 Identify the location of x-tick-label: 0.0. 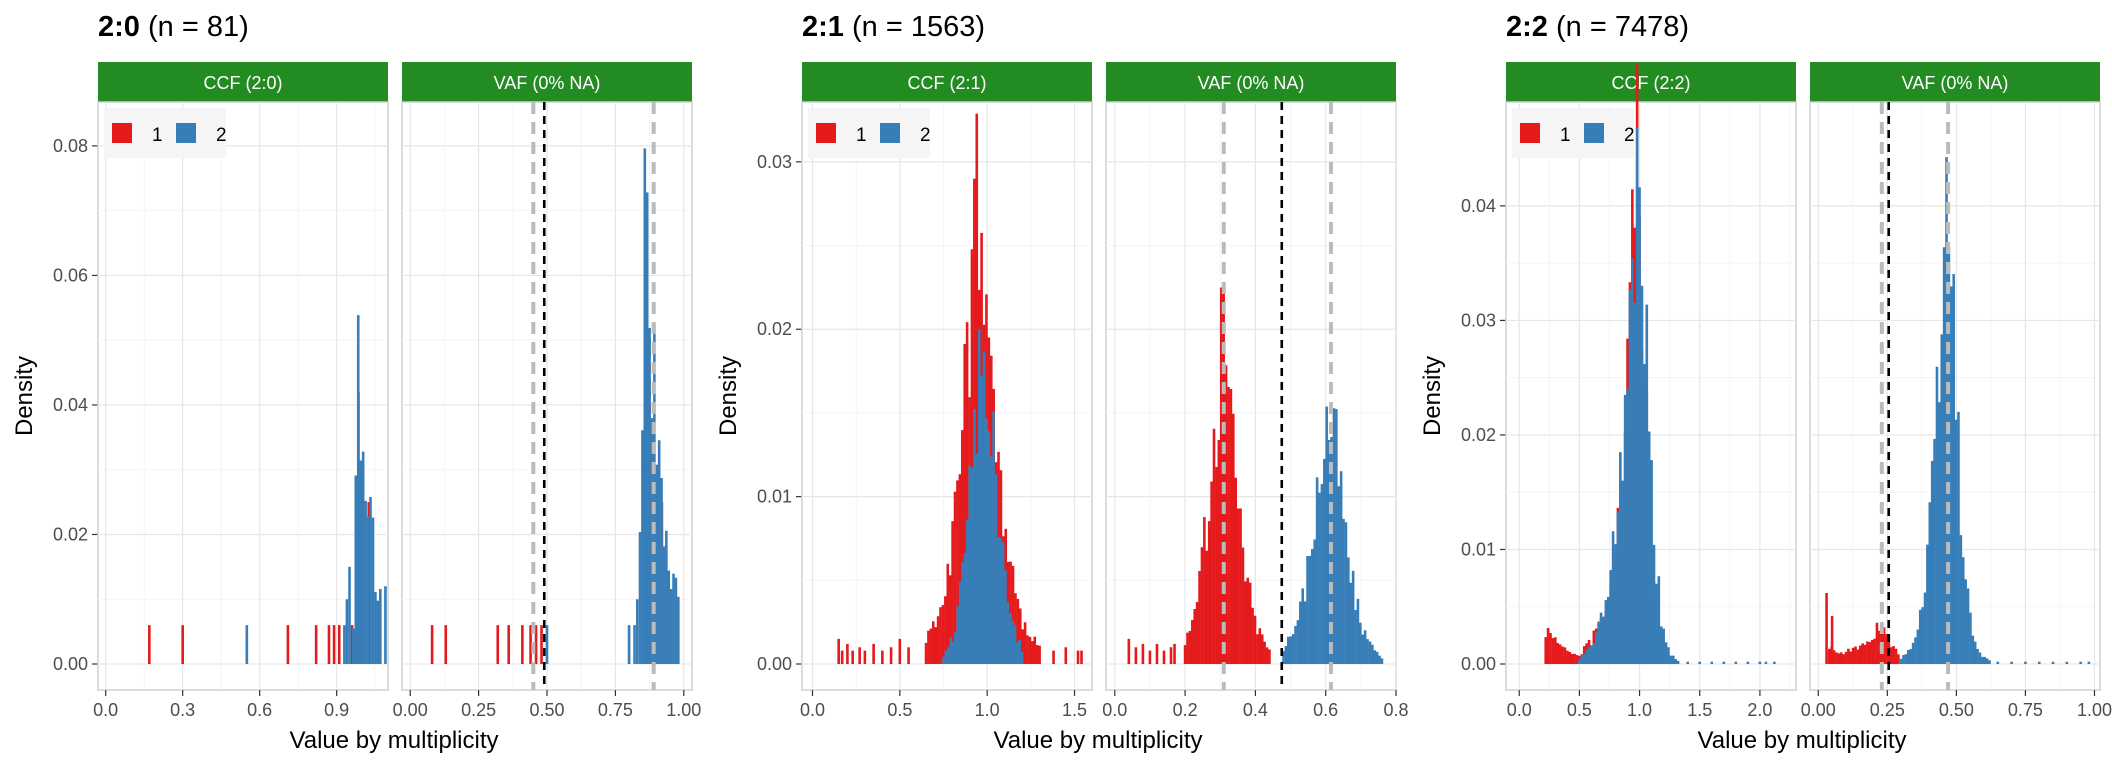
(812, 710).